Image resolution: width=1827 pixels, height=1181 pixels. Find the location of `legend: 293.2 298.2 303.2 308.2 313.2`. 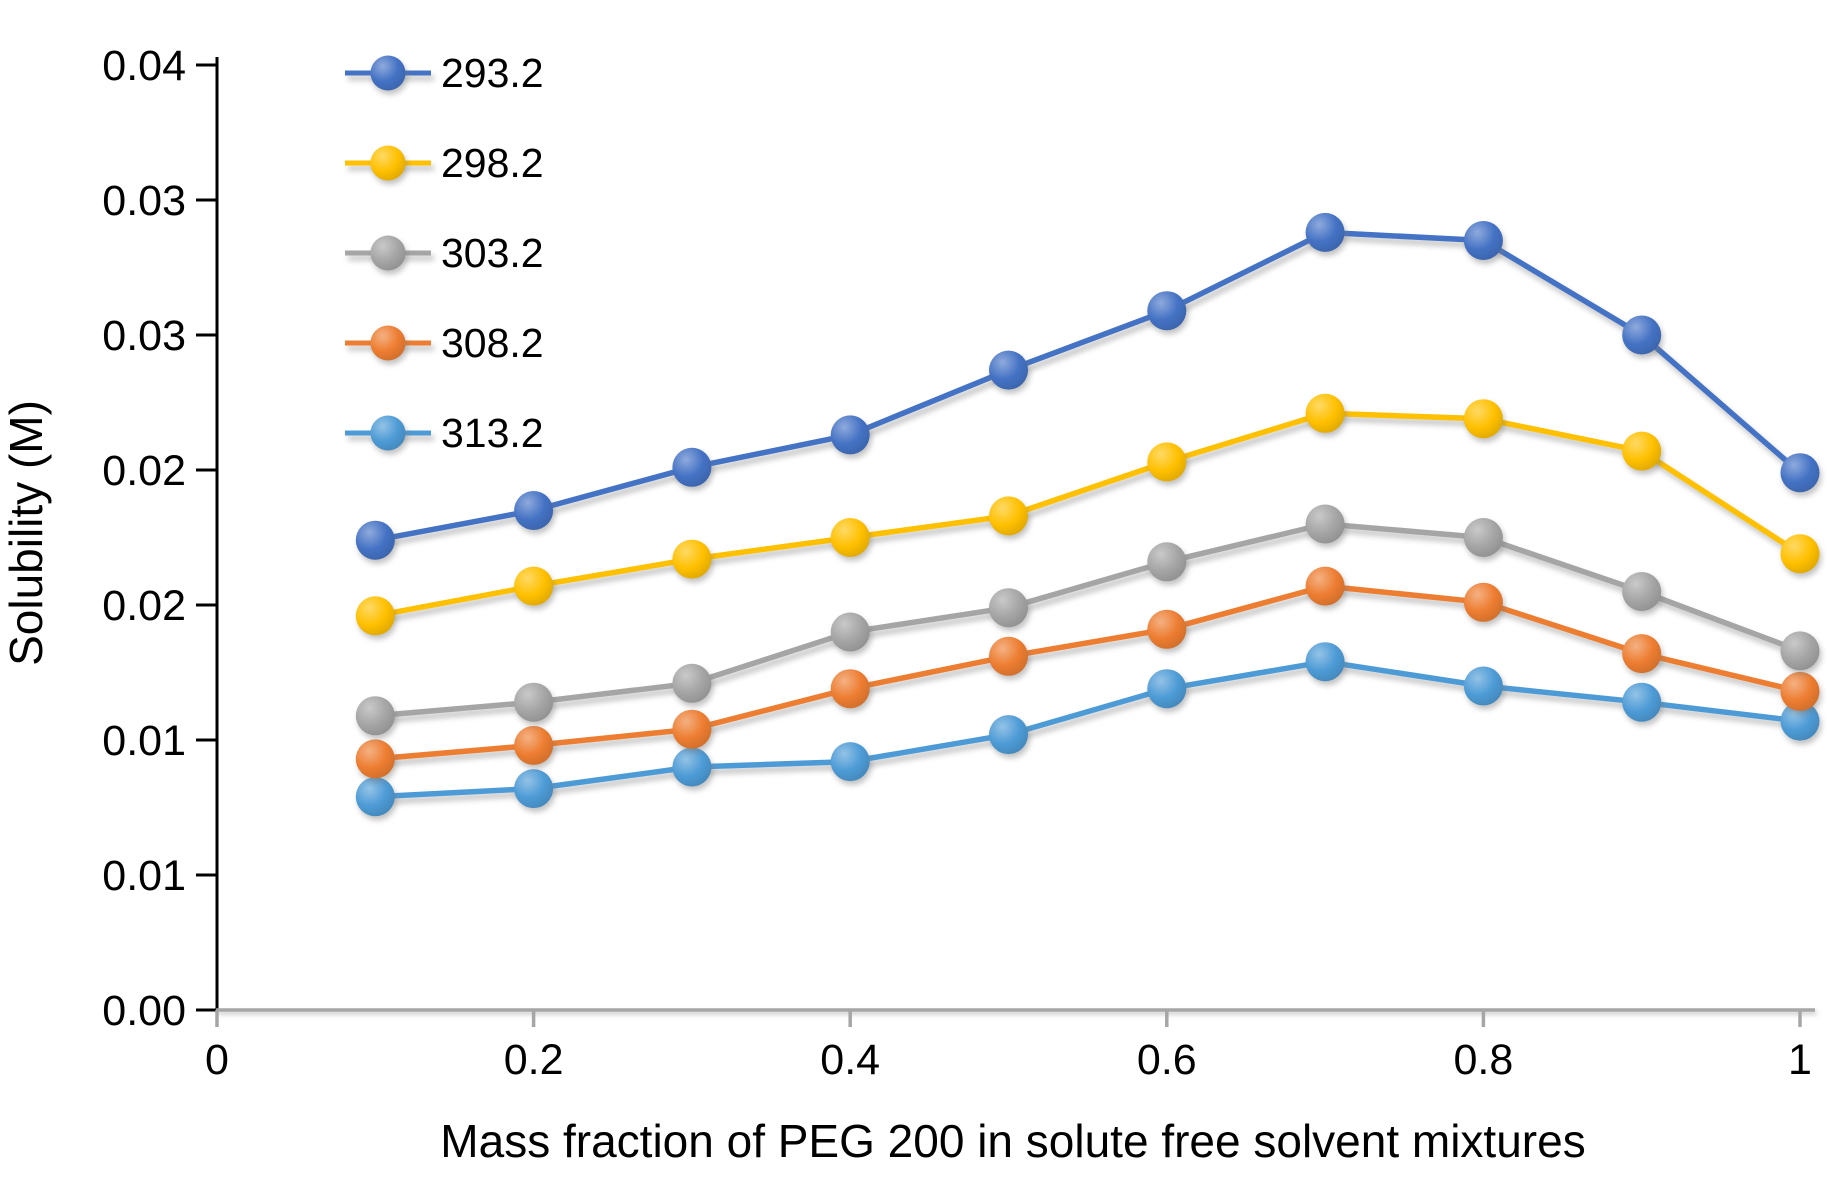

legend: 293.2 298.2 303.2 308.2 313.2 is located at coordinates (444, 253).